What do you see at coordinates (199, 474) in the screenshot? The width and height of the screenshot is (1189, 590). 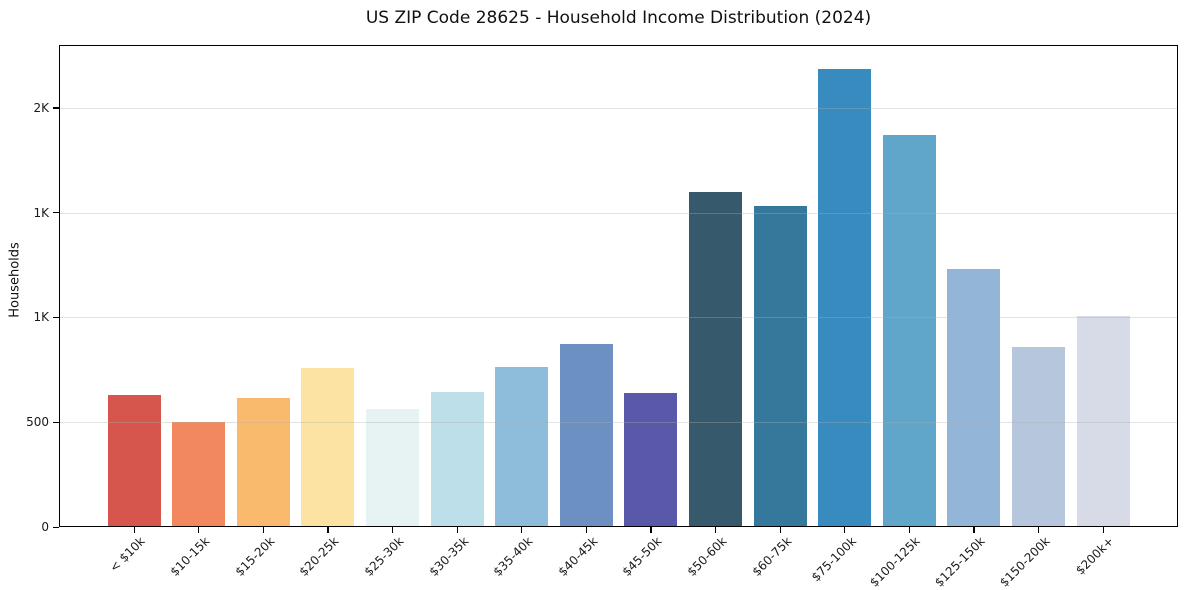 I see `bar-$10-15k` at bounding box center [199, 474].